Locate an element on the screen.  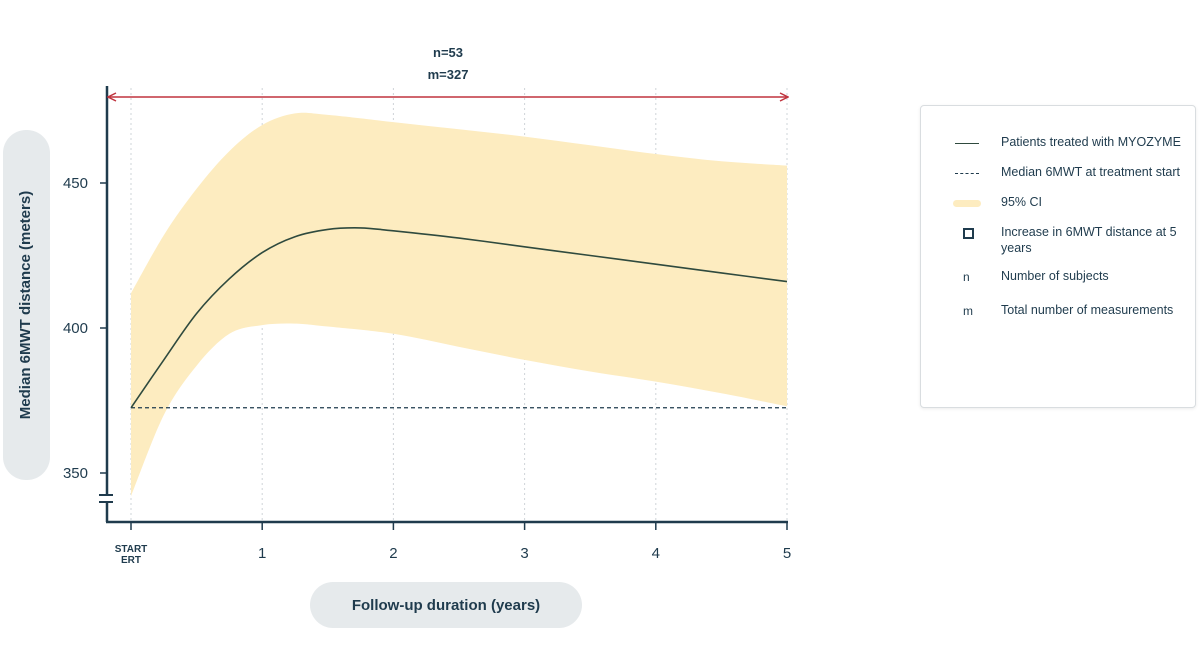
annotation-m: m=327 is located at coordinates (448, 74).